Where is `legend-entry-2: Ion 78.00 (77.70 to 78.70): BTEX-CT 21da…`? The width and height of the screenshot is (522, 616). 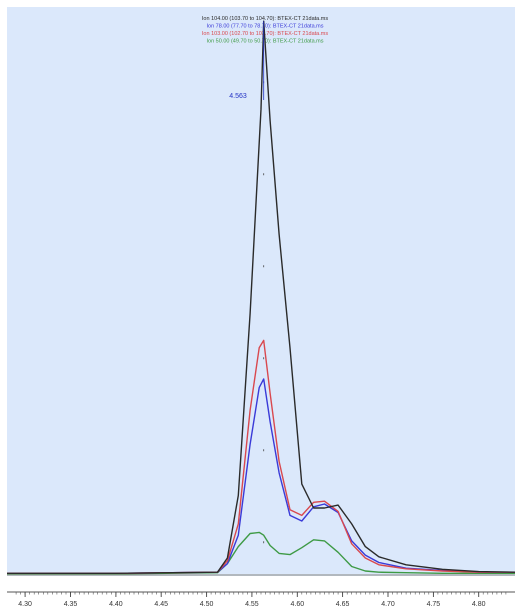
legend-entry-2: Ion 78.00 (77.70 to 78.70): BTEX-CT 21da… is located at coordinates (265, 27).